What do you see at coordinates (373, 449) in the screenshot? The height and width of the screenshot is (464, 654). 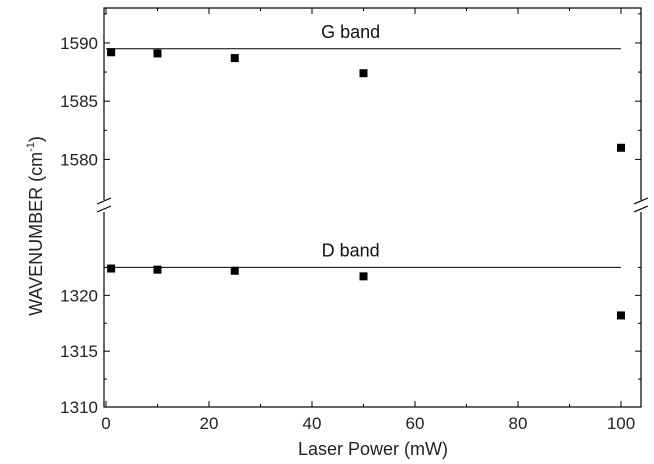 I see `x-axis-label: Laser Power (mW)` at bounding box center [373, 449].